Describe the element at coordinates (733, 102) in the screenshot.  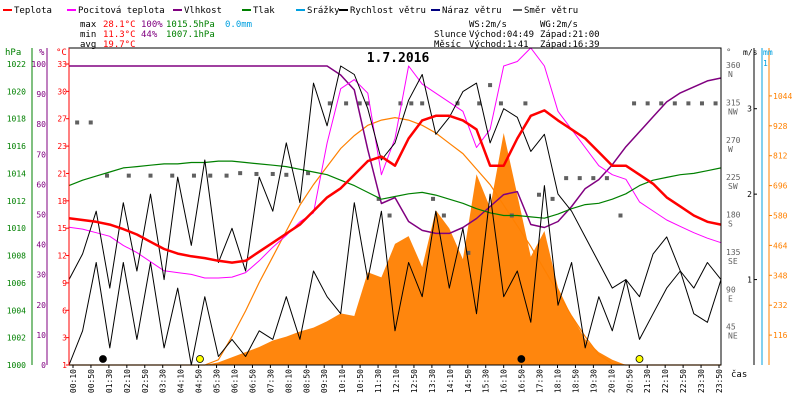
I see `dir-tick-label: 315` at that location.